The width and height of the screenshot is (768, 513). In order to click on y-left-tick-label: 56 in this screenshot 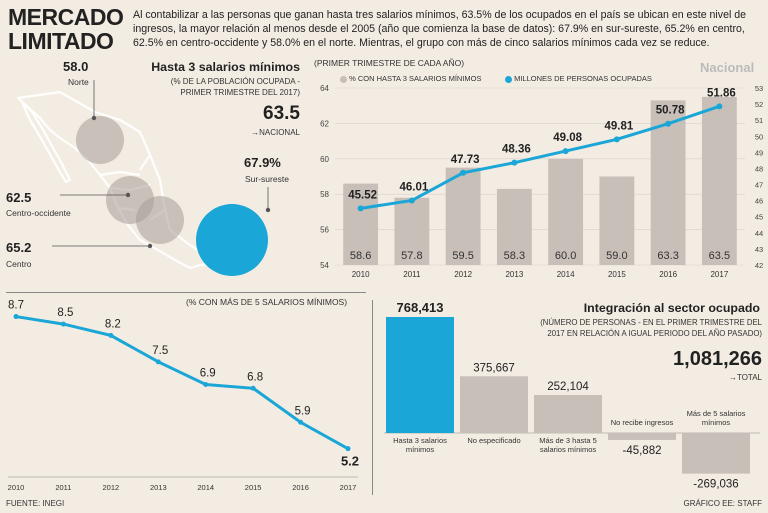, I will do `click(324, 230)`.